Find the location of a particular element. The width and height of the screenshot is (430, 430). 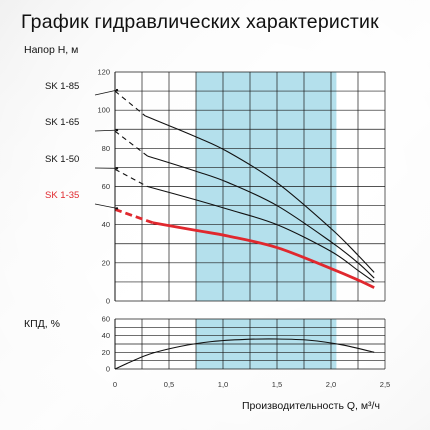

y-tick-label-head: 60 is located at coordinates (106, 186).